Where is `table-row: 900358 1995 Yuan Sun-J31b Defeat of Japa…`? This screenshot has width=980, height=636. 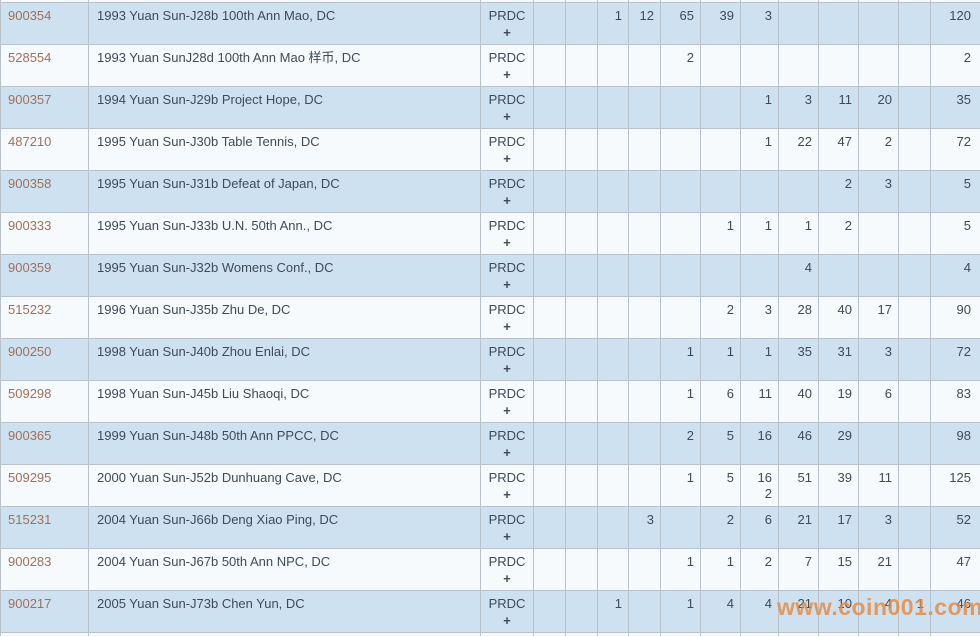 table-row: 900358 1995 Yuan Sun-J31b Defeat of Japa… is located at coordinates (490, 191).